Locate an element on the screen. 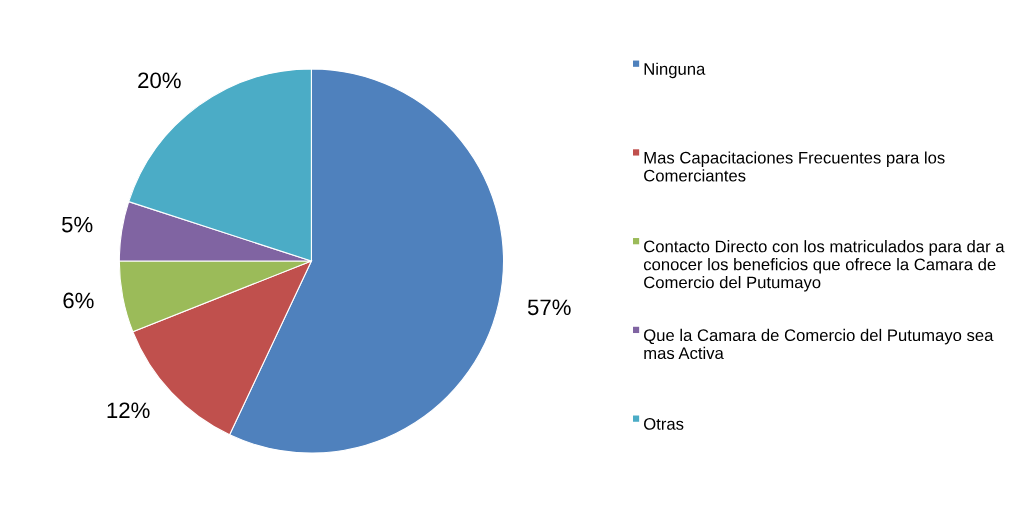 Image resolution: width=1021 pixels, height=522 pixels. data-label: 5% is located at coordinates (77, 224).